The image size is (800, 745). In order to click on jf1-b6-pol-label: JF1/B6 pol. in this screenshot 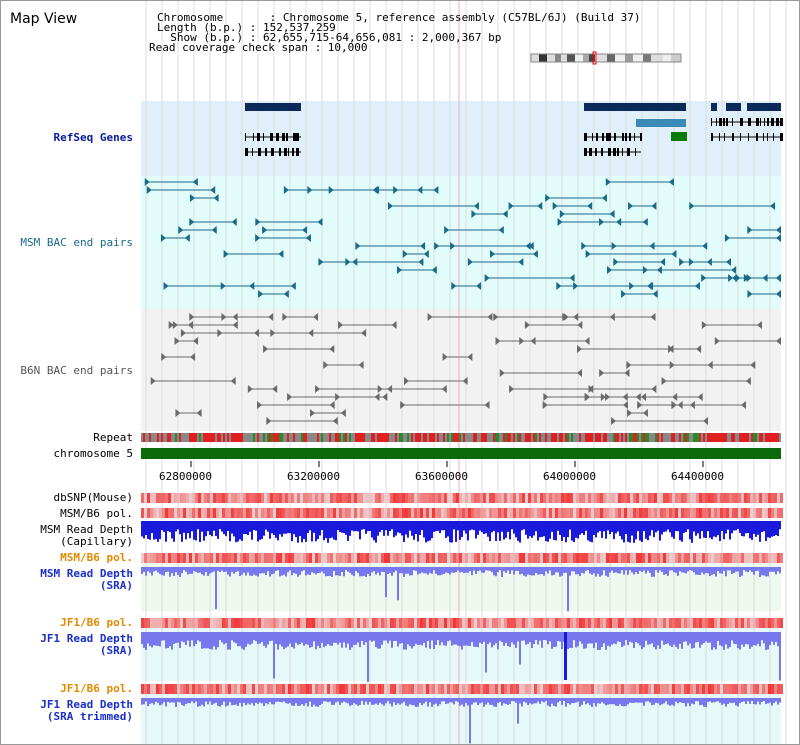, I will do `click(96, 622)`.